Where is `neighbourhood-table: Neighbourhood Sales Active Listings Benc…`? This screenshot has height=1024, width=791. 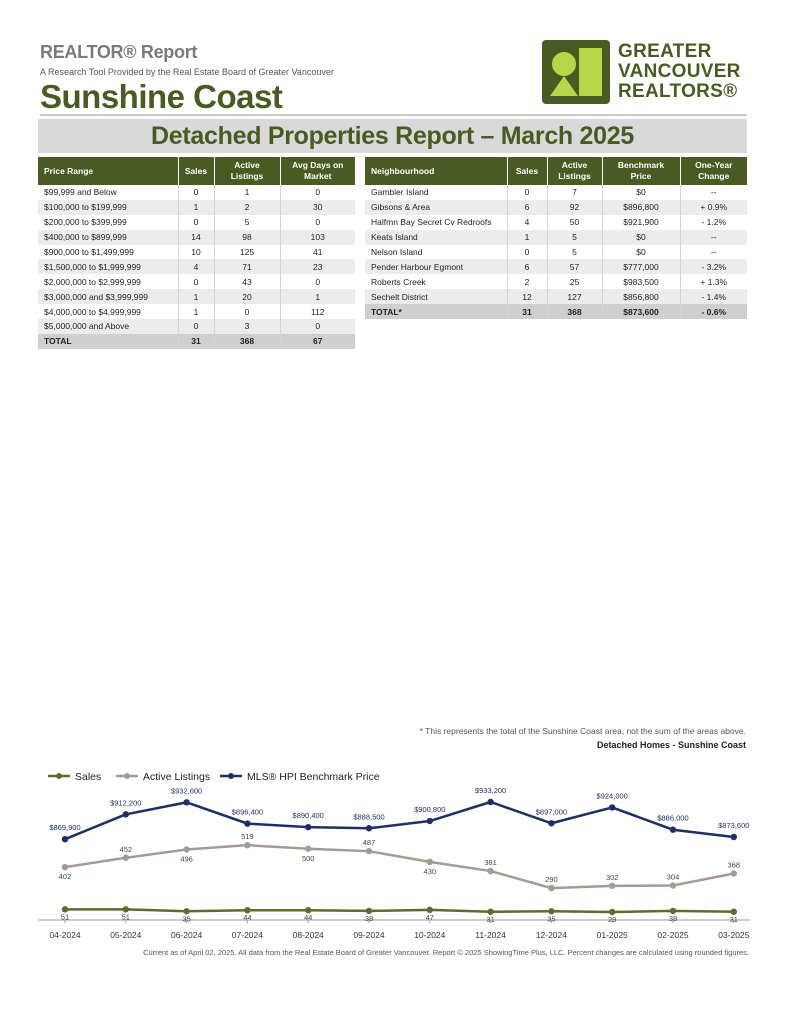
neighbourhood-table: Neighbourhood Sales Active Listings Benc… is located at coordinates (556, 238).